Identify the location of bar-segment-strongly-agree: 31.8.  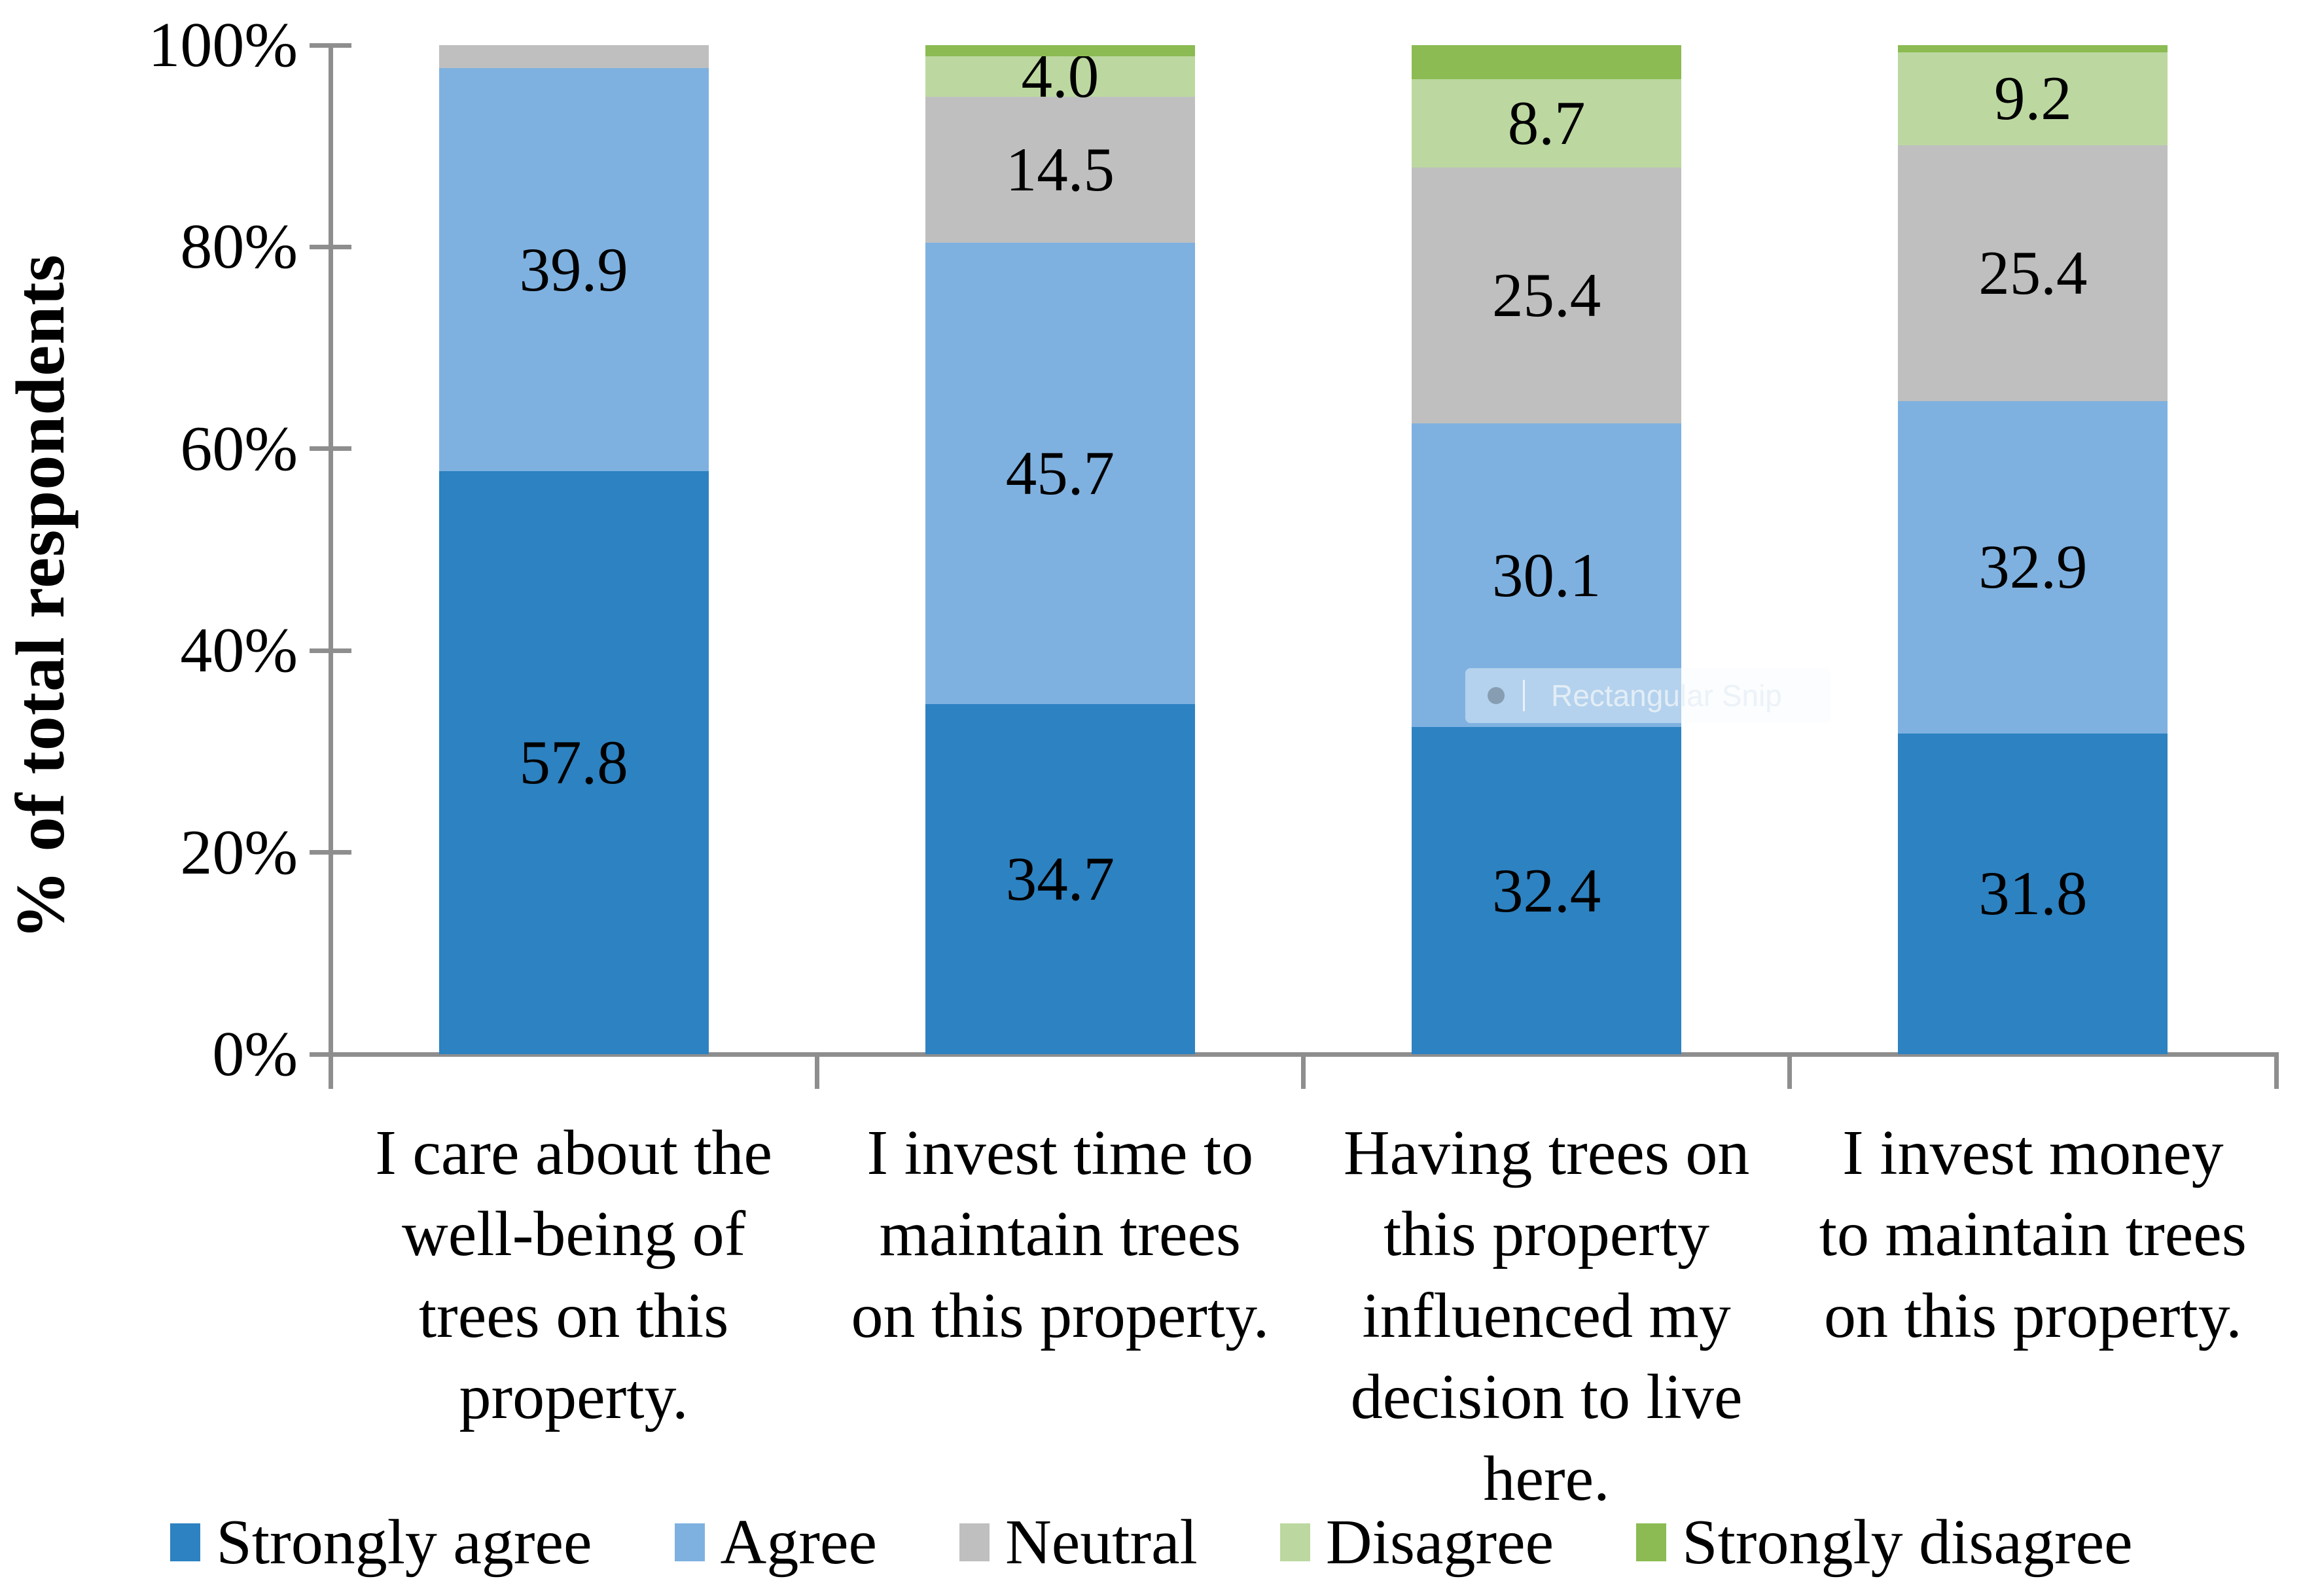
(2033, 893).